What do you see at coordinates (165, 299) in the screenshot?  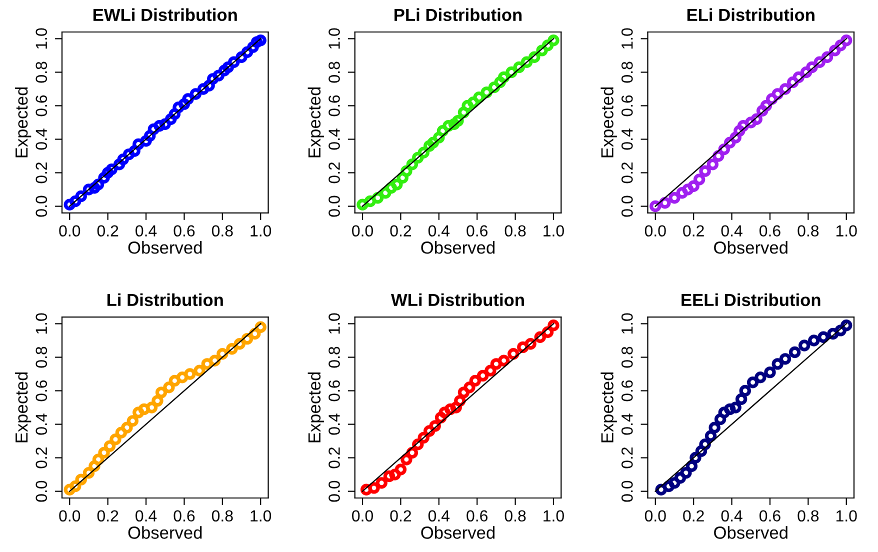 I see `chart-title: Li Distribution` at bounding box center [165, 299].